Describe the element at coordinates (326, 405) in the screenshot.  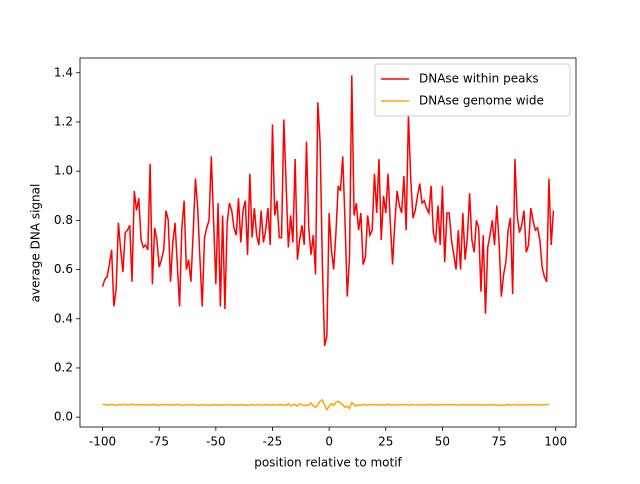
I see `data-line` at that location.